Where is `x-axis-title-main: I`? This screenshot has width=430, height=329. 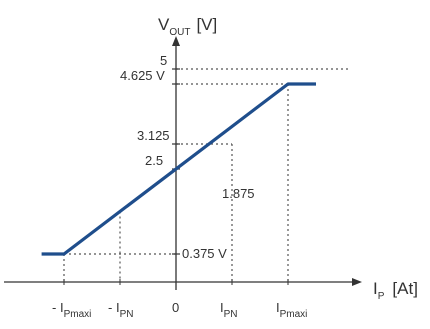
x-axis-title-main: I is located at coordinates (375, 288).